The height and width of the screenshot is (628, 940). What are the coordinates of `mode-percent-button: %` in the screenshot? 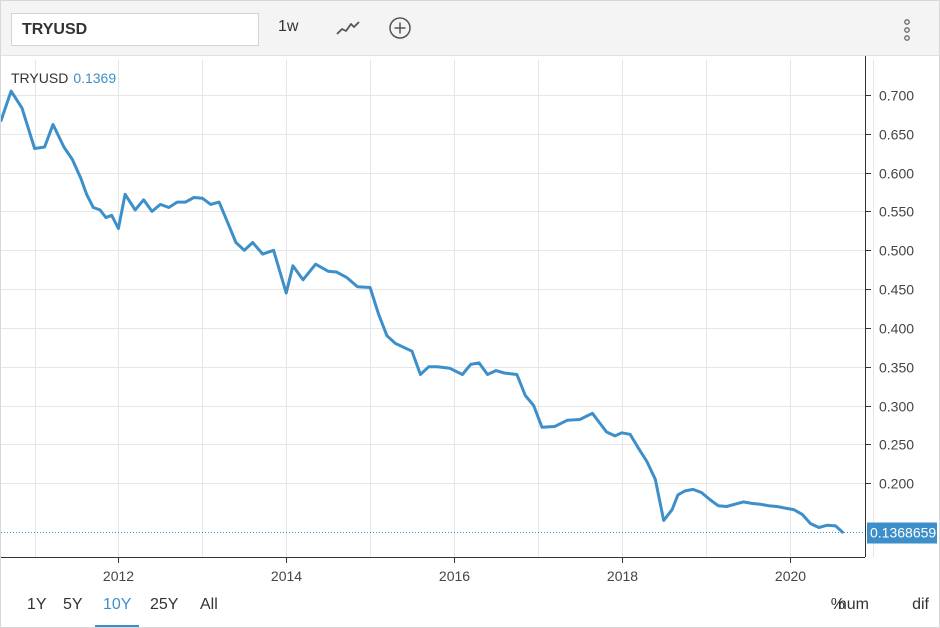 It's located at (837, 604).